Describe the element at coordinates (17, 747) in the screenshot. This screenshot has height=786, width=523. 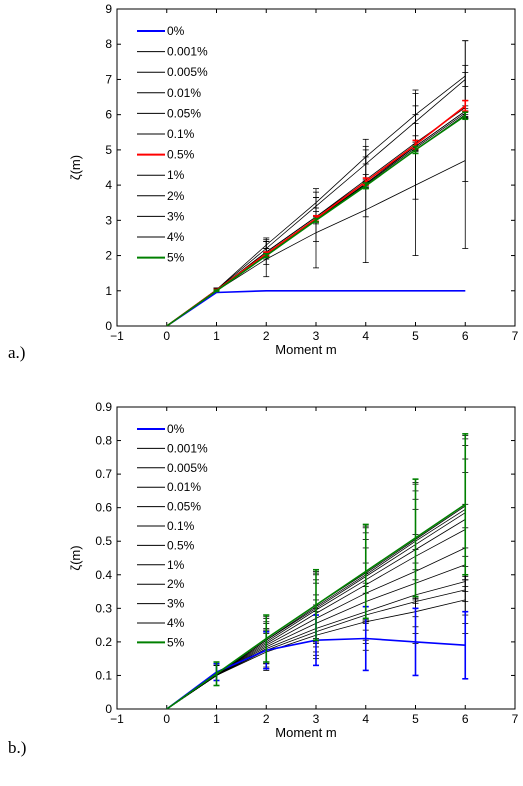
I see `panel-label: b.)` at that location.